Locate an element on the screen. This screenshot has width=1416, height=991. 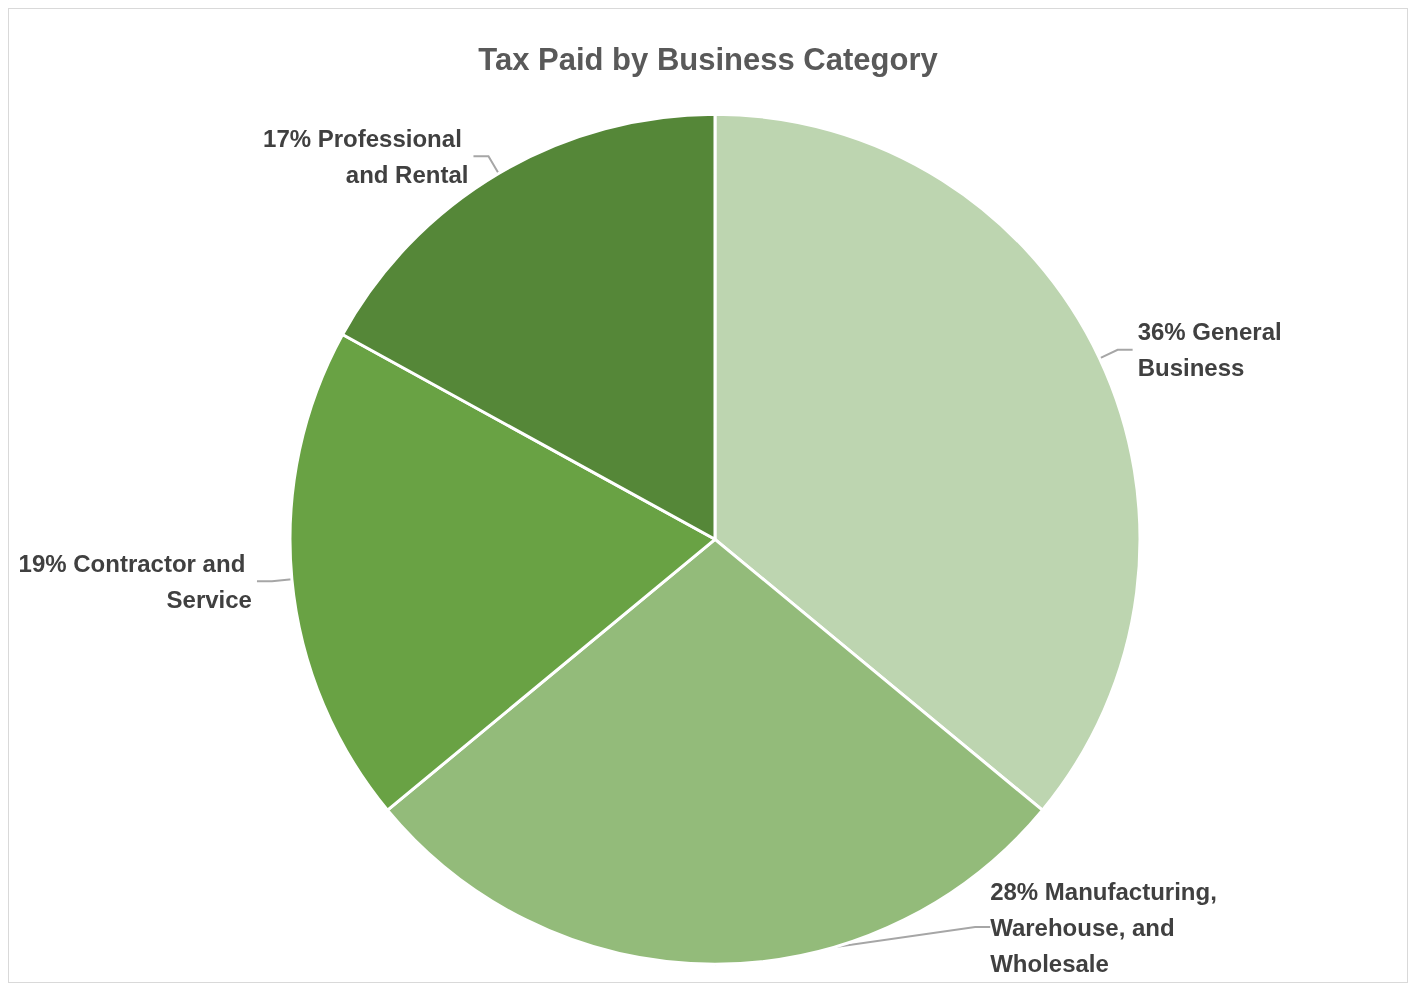
slice-label: 17% Professional and Rental is located at coordinates (366, 156).